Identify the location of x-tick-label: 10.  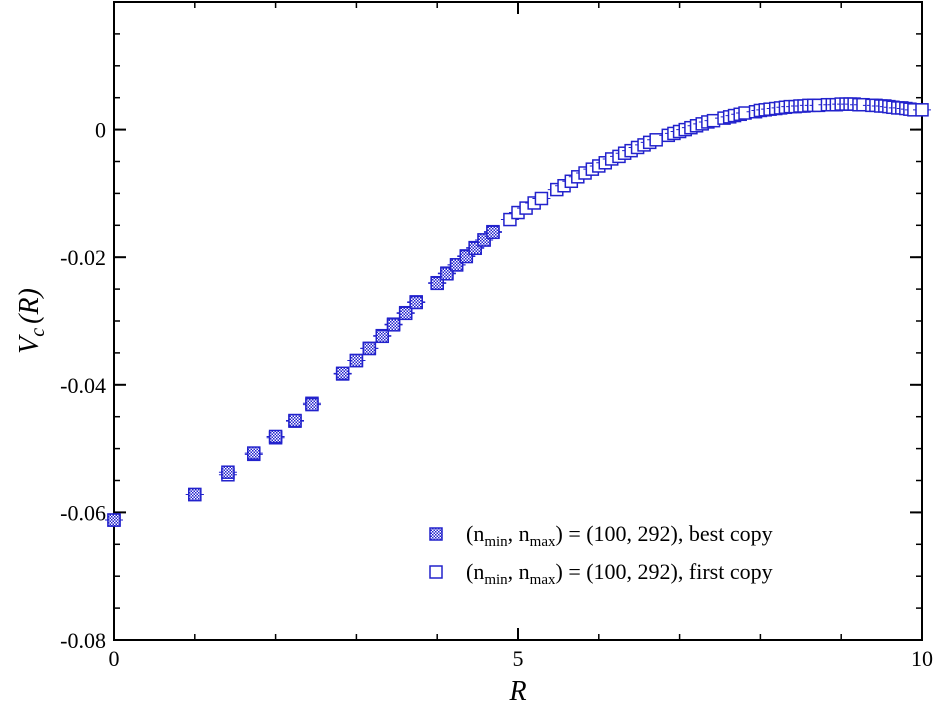
(922, 658).